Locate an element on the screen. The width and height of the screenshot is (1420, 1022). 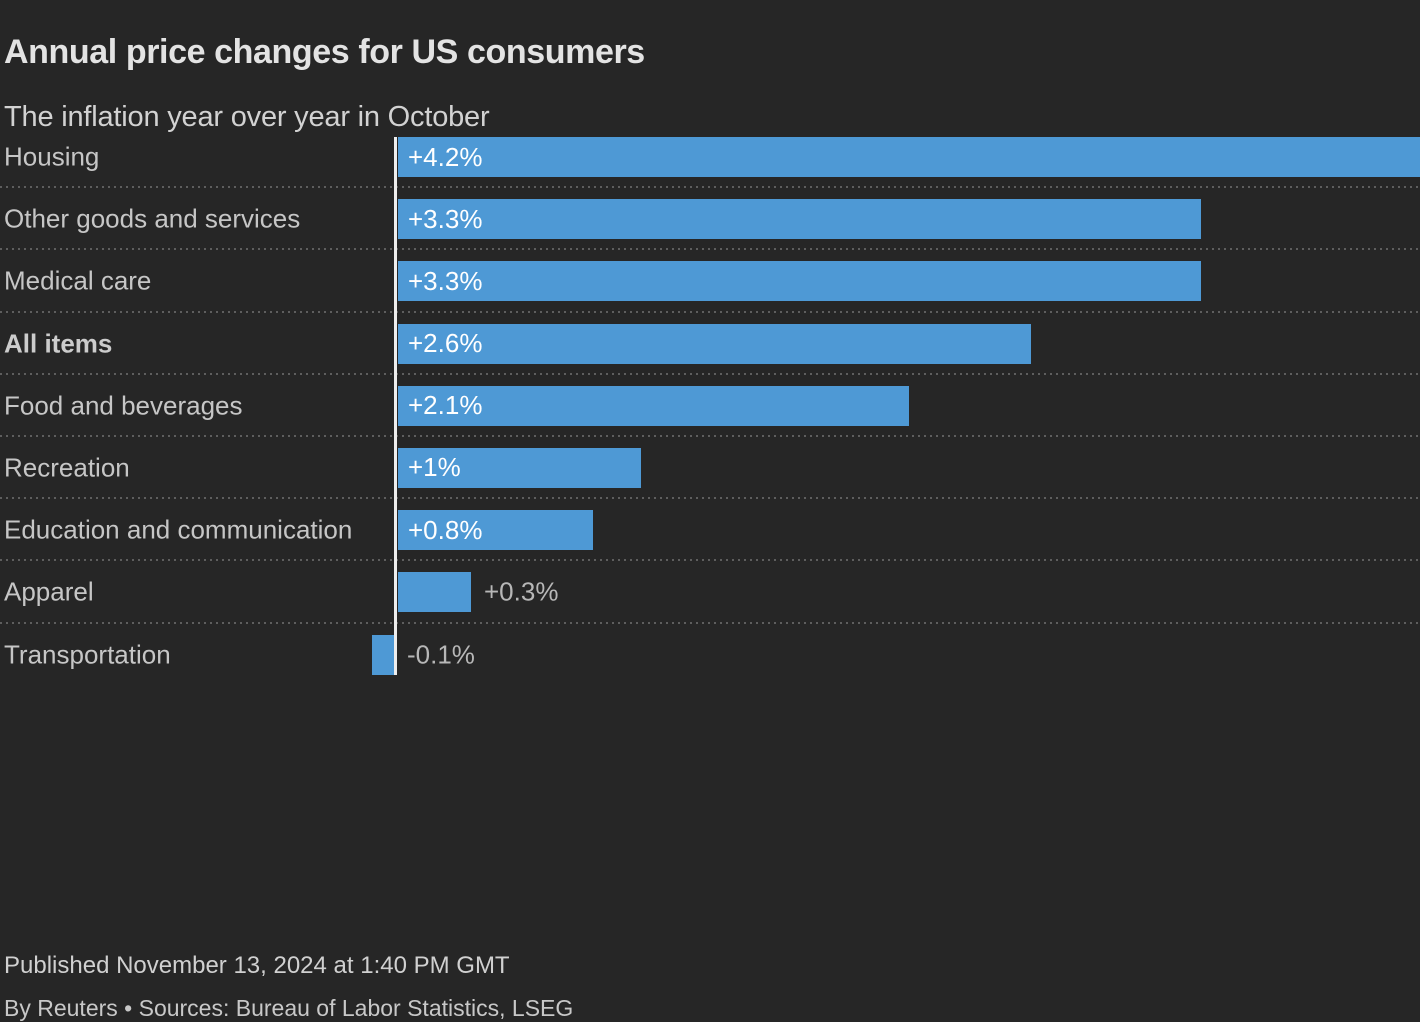
page-title: Annual price changes for US consumers is located at coordinates (324, 51).